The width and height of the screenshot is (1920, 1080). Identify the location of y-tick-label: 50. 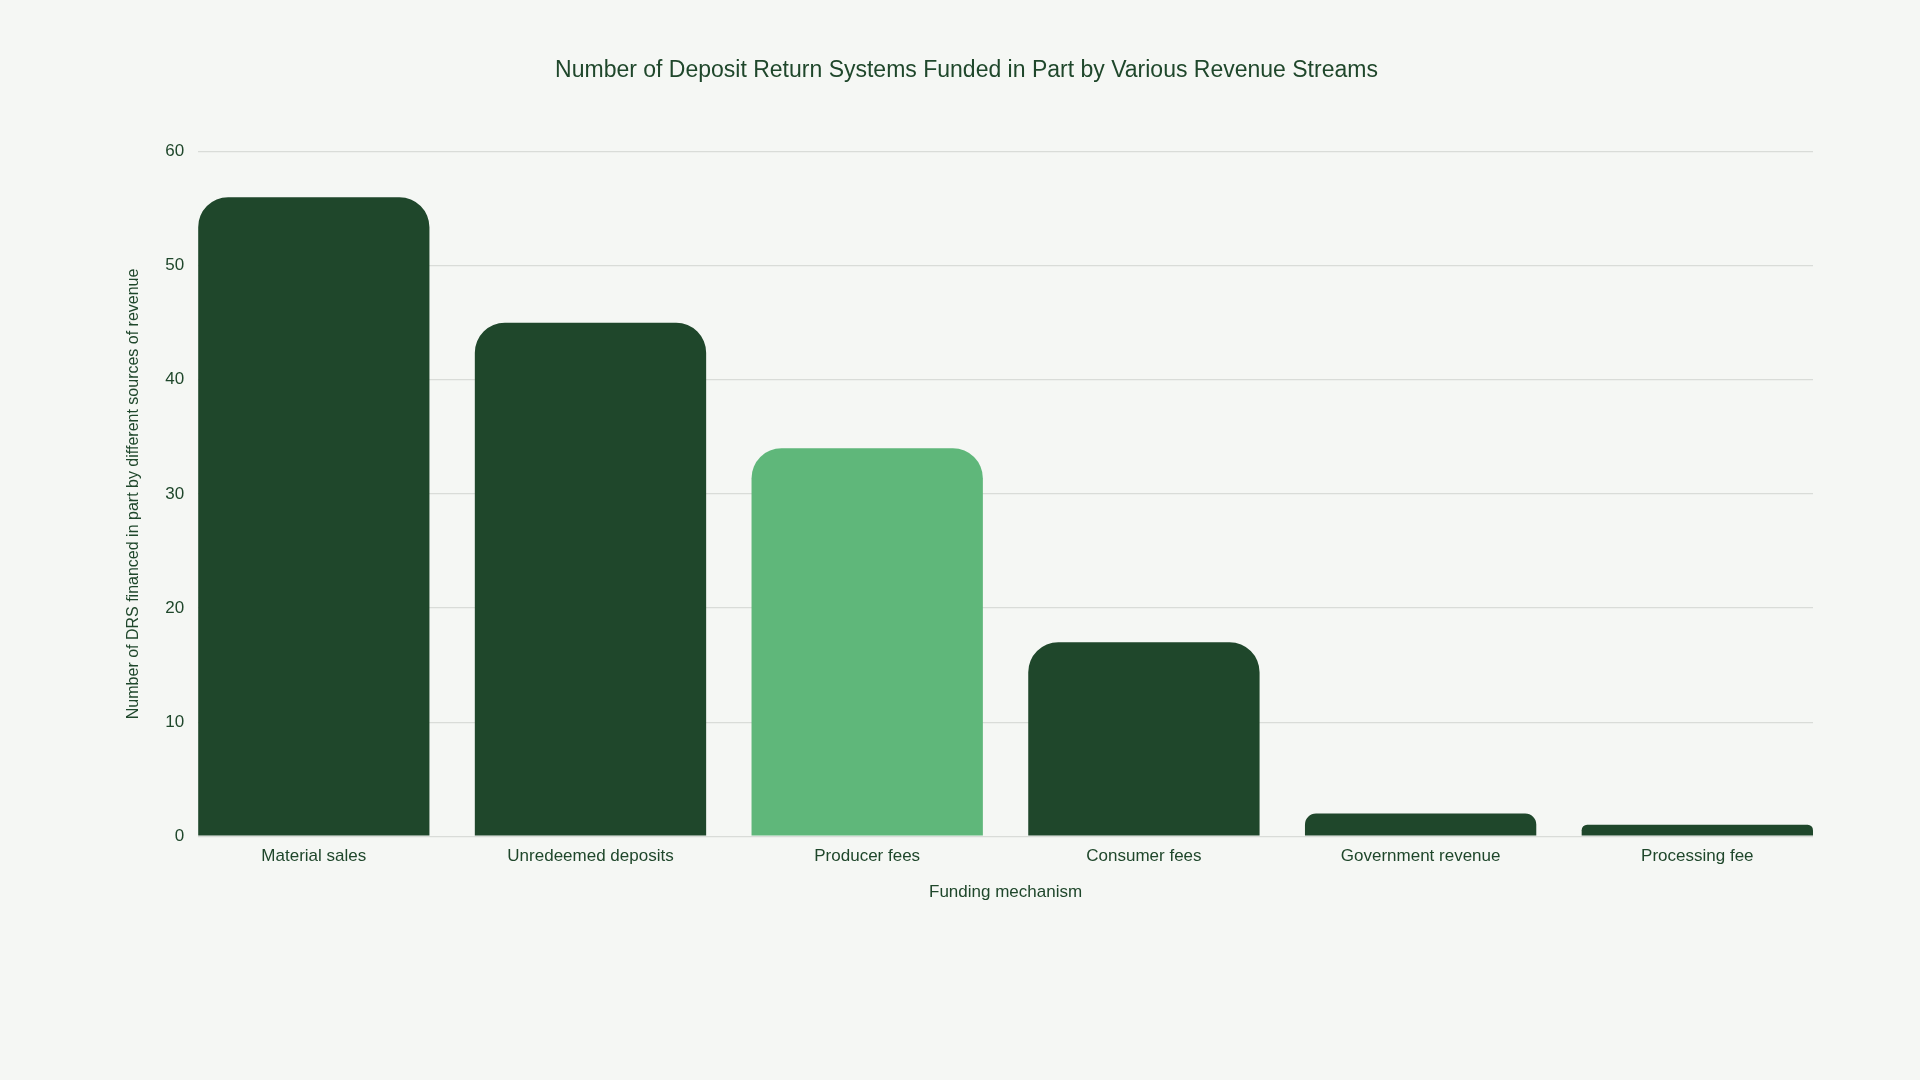
(175, 265).